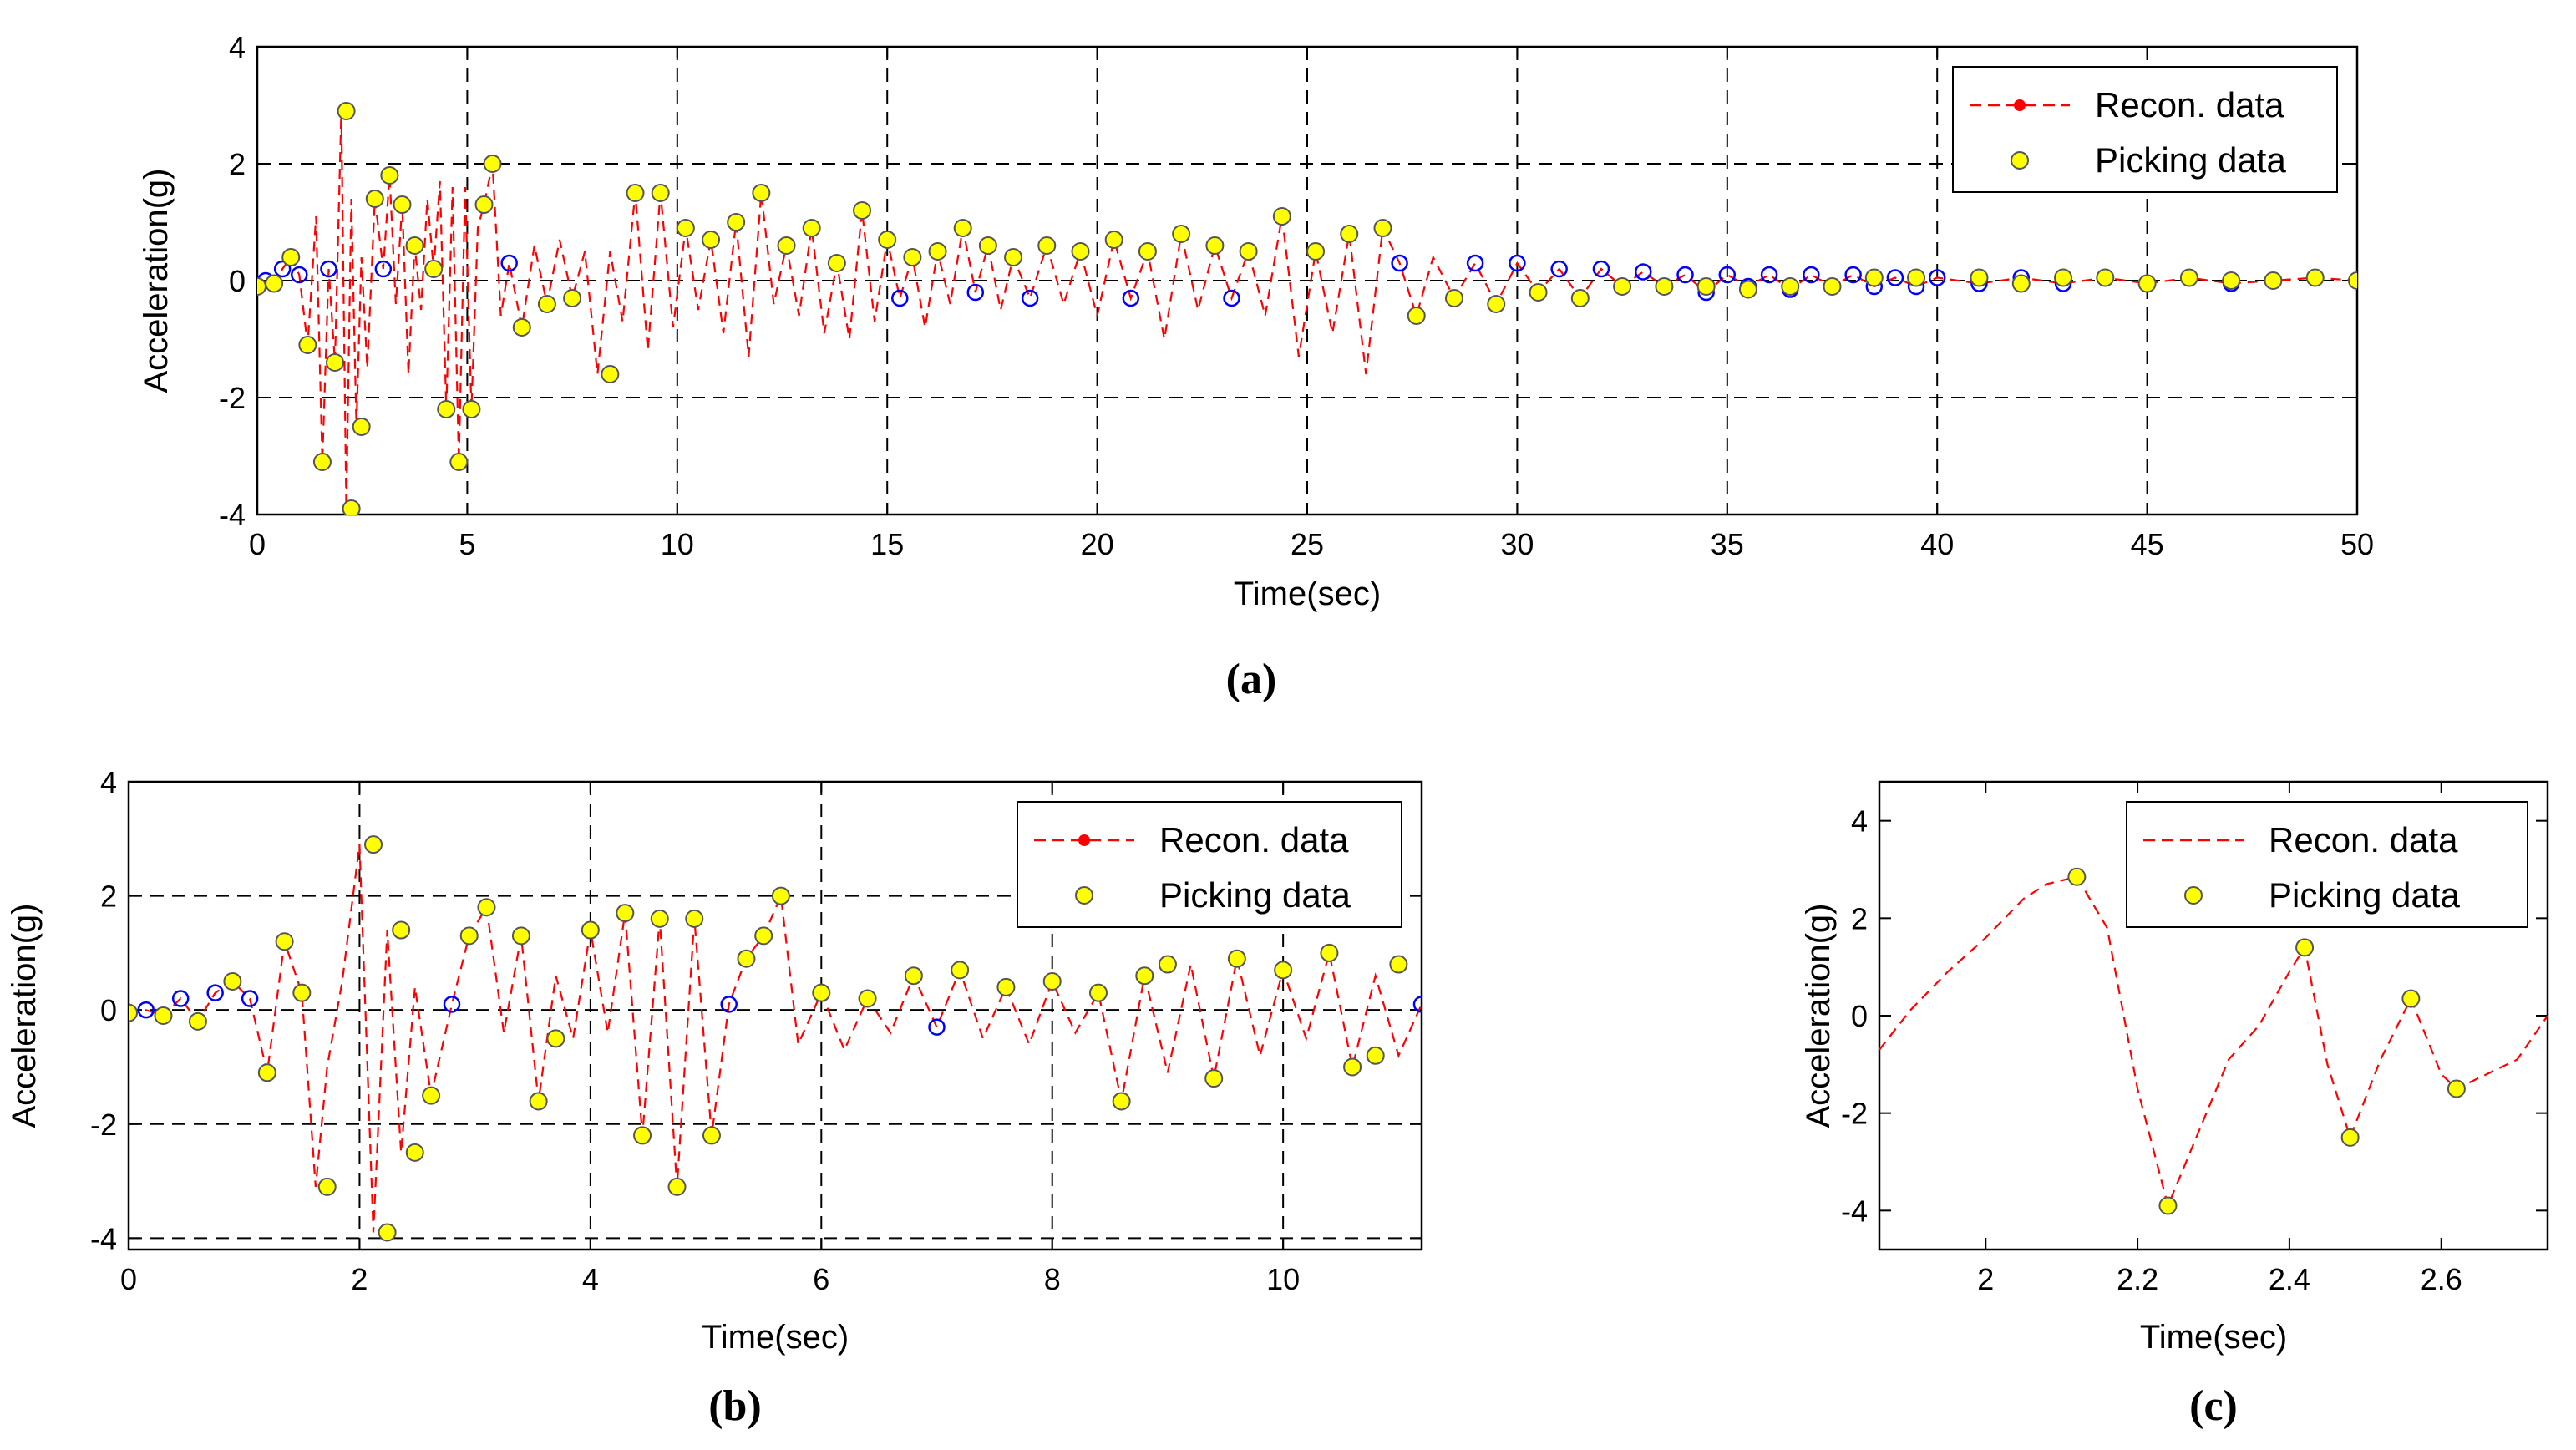 The image size is (2576, 1450). I want to click on x-tick-label: 25, so click(1307, 544).